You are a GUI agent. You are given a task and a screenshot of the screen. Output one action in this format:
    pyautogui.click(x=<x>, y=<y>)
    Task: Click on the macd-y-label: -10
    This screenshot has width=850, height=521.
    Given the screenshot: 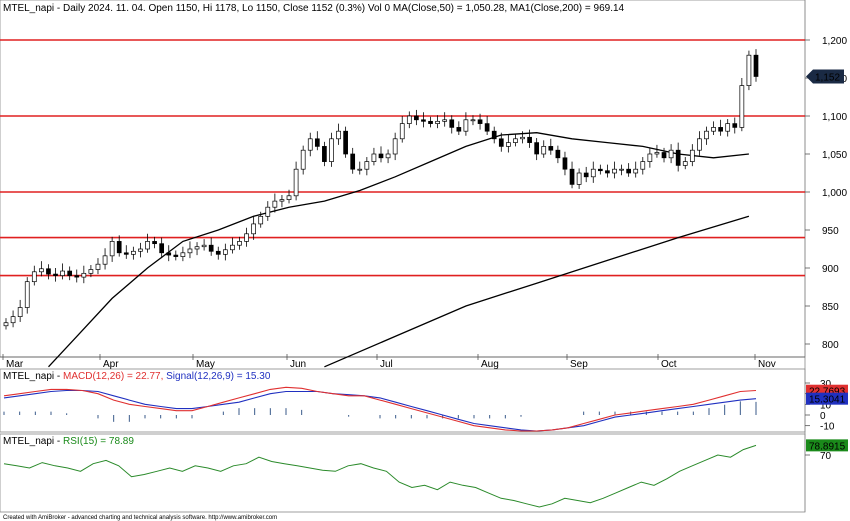 What is the action you would take?
    pyautogui.click(x=827, y=427)
    